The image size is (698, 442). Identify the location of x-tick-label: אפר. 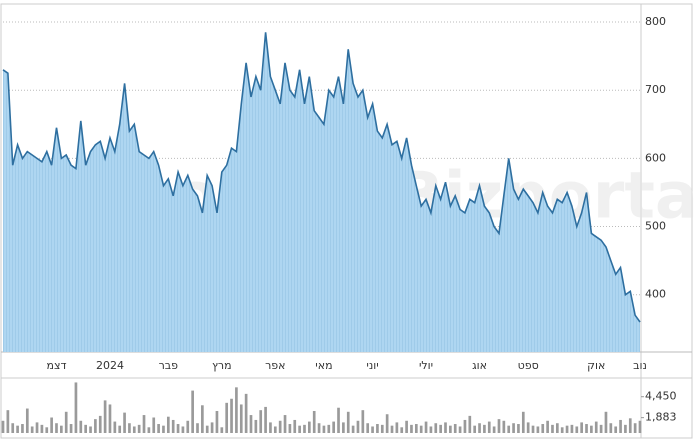
(275, 365).